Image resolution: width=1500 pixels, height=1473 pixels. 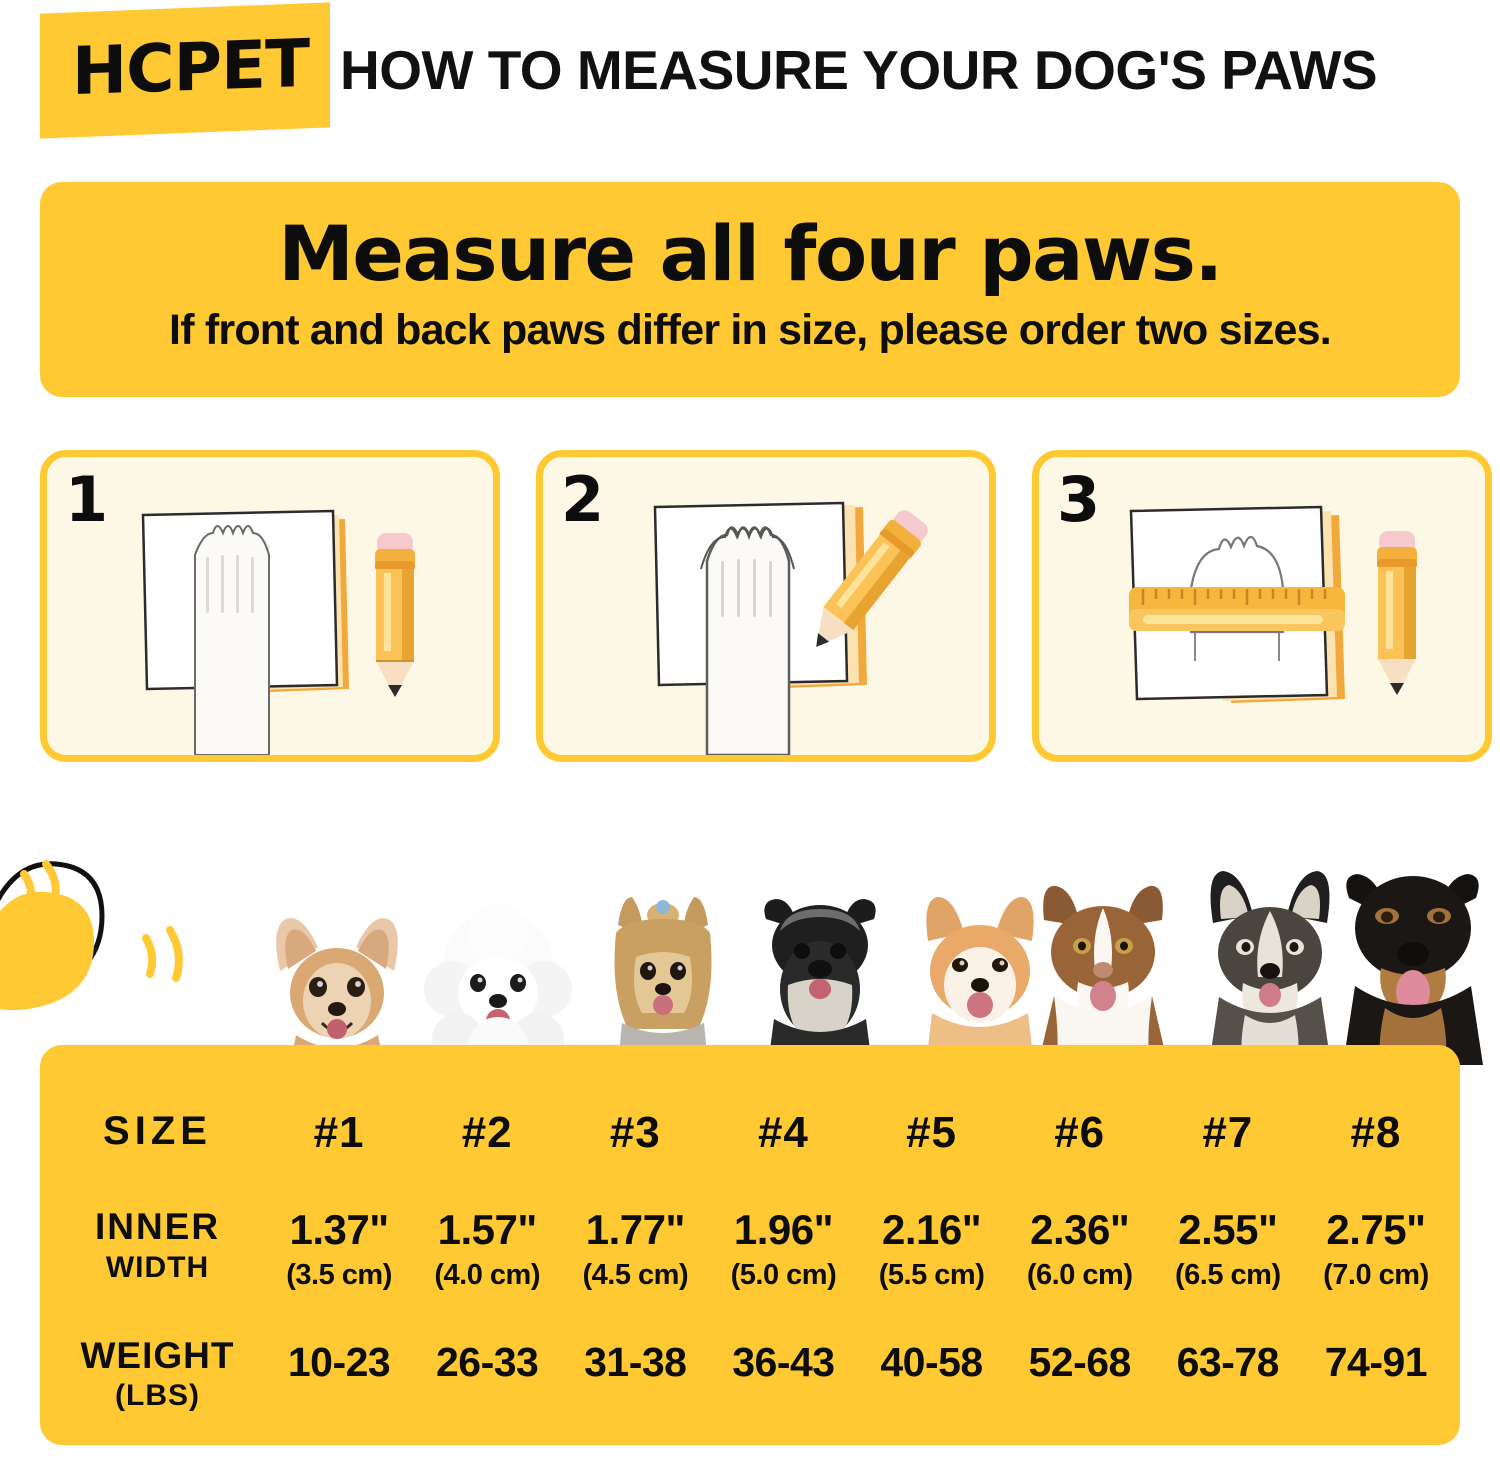 I want to click on table-row-size: SIZE #1 #2 #3 #4 #5 #6 #7 #8, so click(x=750, y=1138).